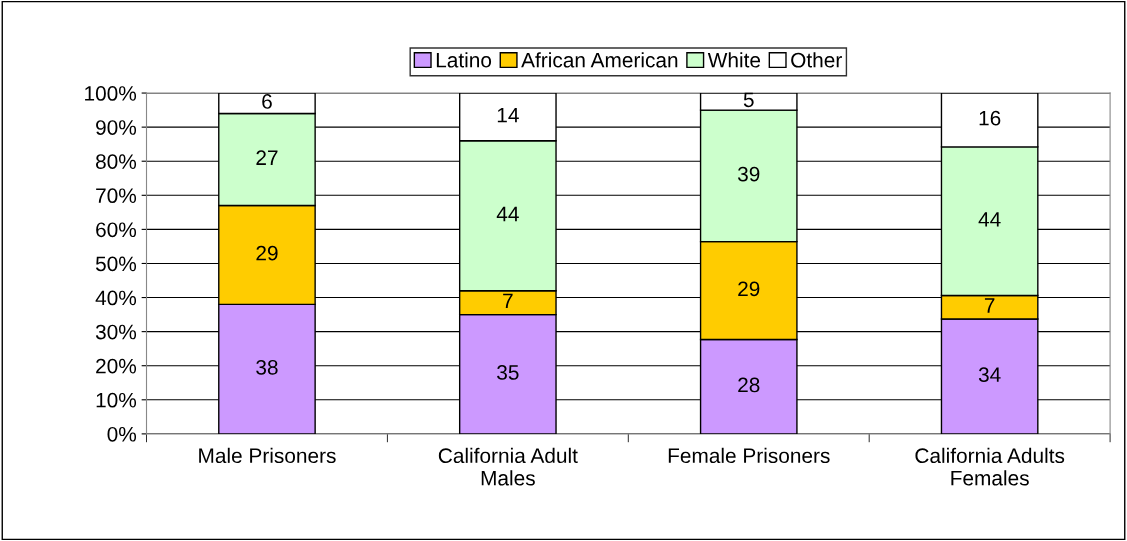  Describe the element at coordinates (116, 264) in the screenshot. I see `y-tick-label: 50%` at that location.